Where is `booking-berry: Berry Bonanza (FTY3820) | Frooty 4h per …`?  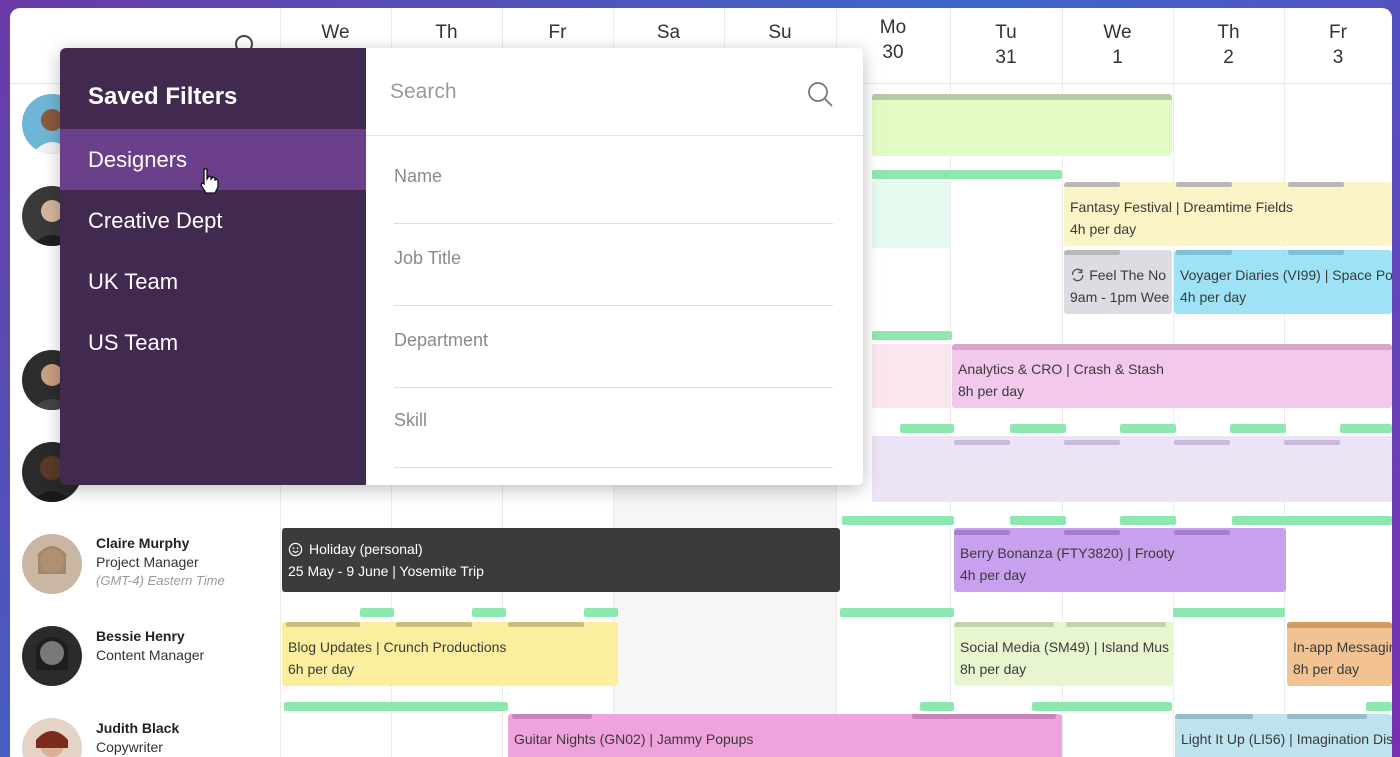 booking-berry: Berry Bonanza (FTY3820) | Frooty 4h per … is located at coordinates (1120, 560).